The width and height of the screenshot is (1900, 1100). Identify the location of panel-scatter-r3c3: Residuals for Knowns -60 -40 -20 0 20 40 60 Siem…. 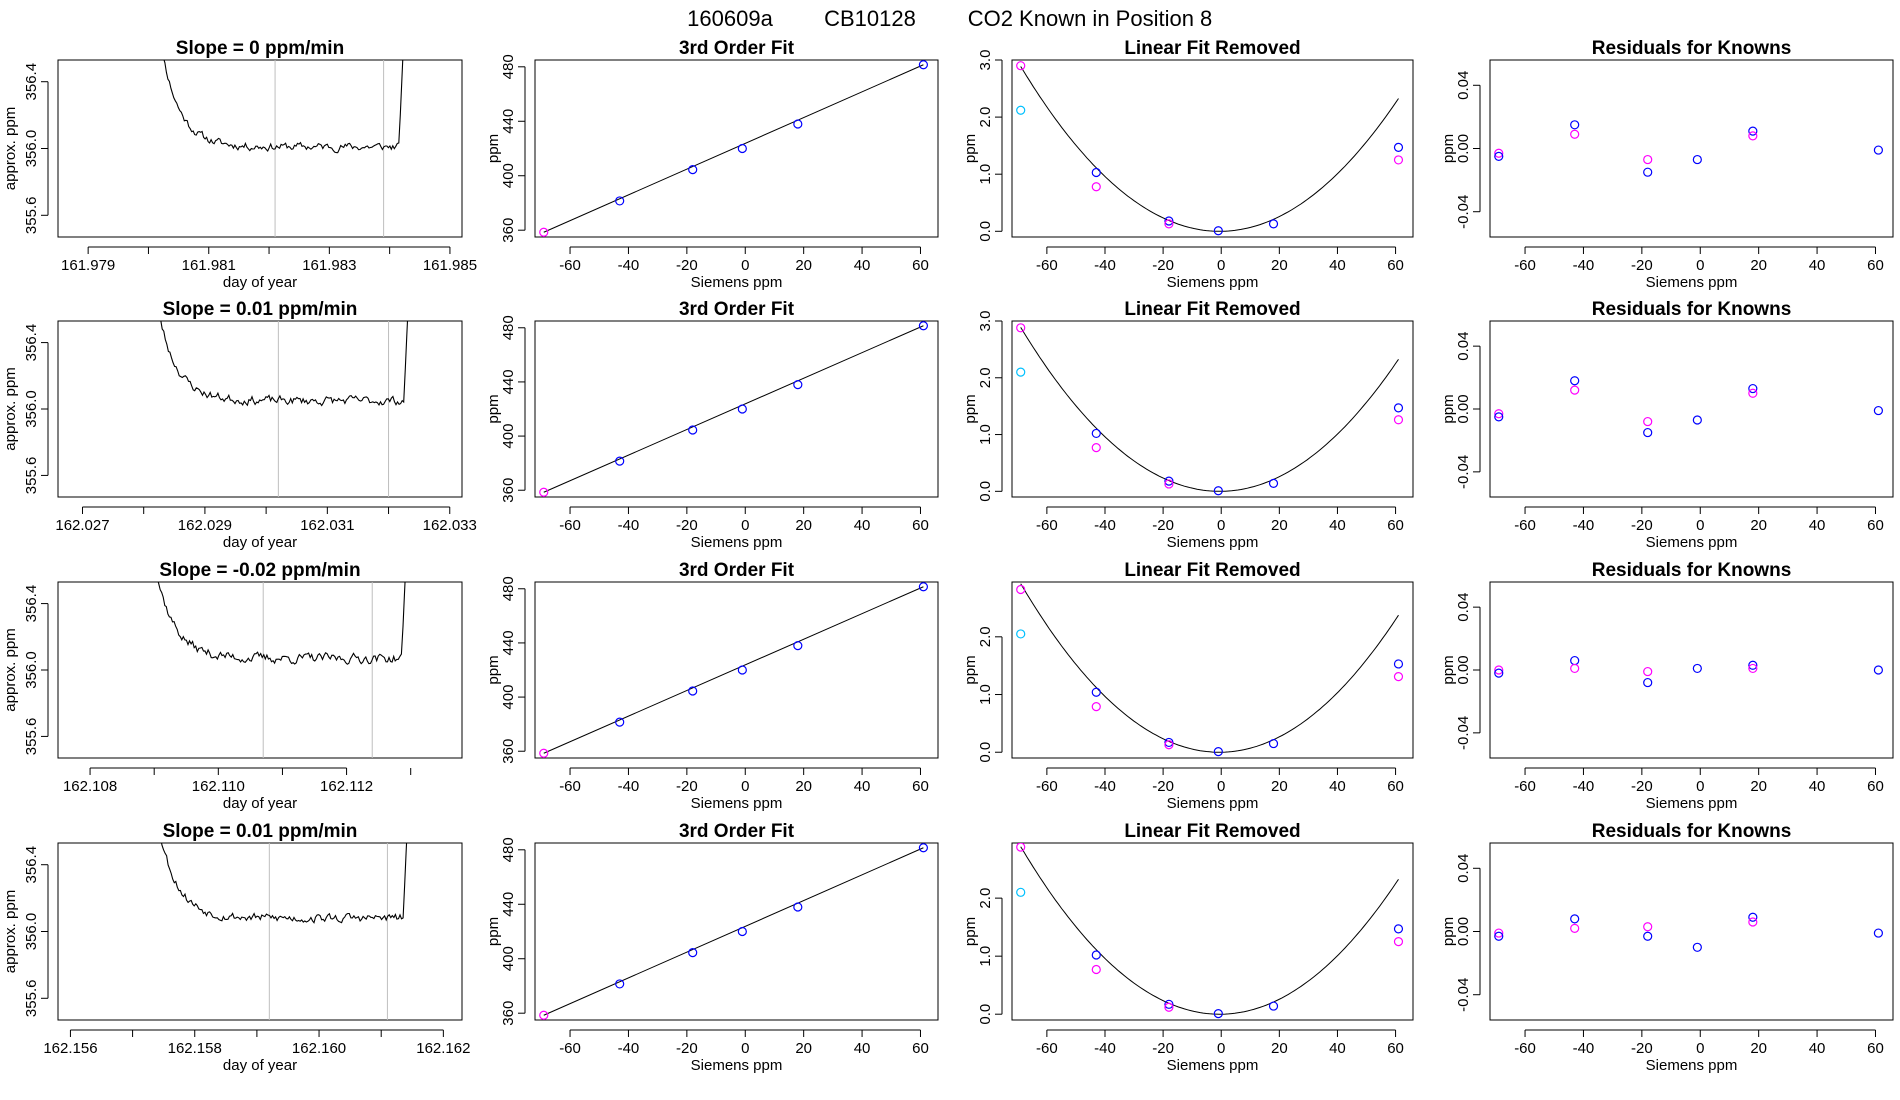
(1667, 947).